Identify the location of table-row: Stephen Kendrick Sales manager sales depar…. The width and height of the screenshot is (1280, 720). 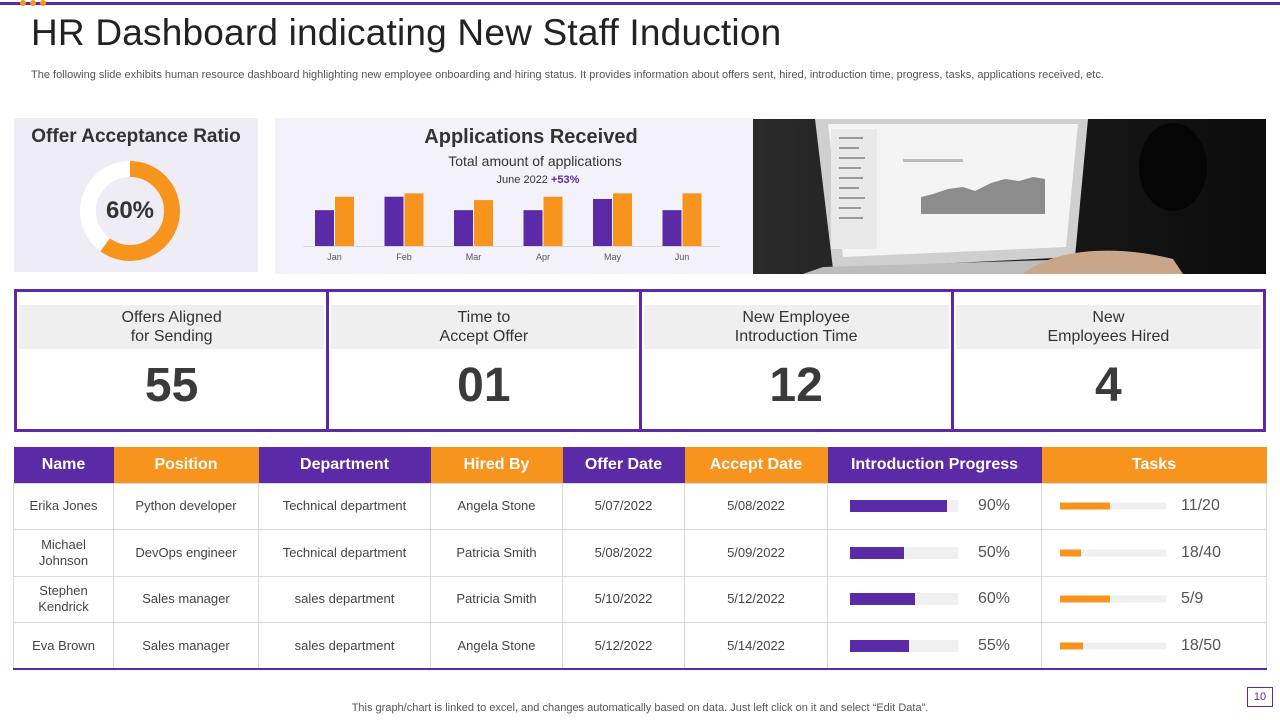
(640, 599).